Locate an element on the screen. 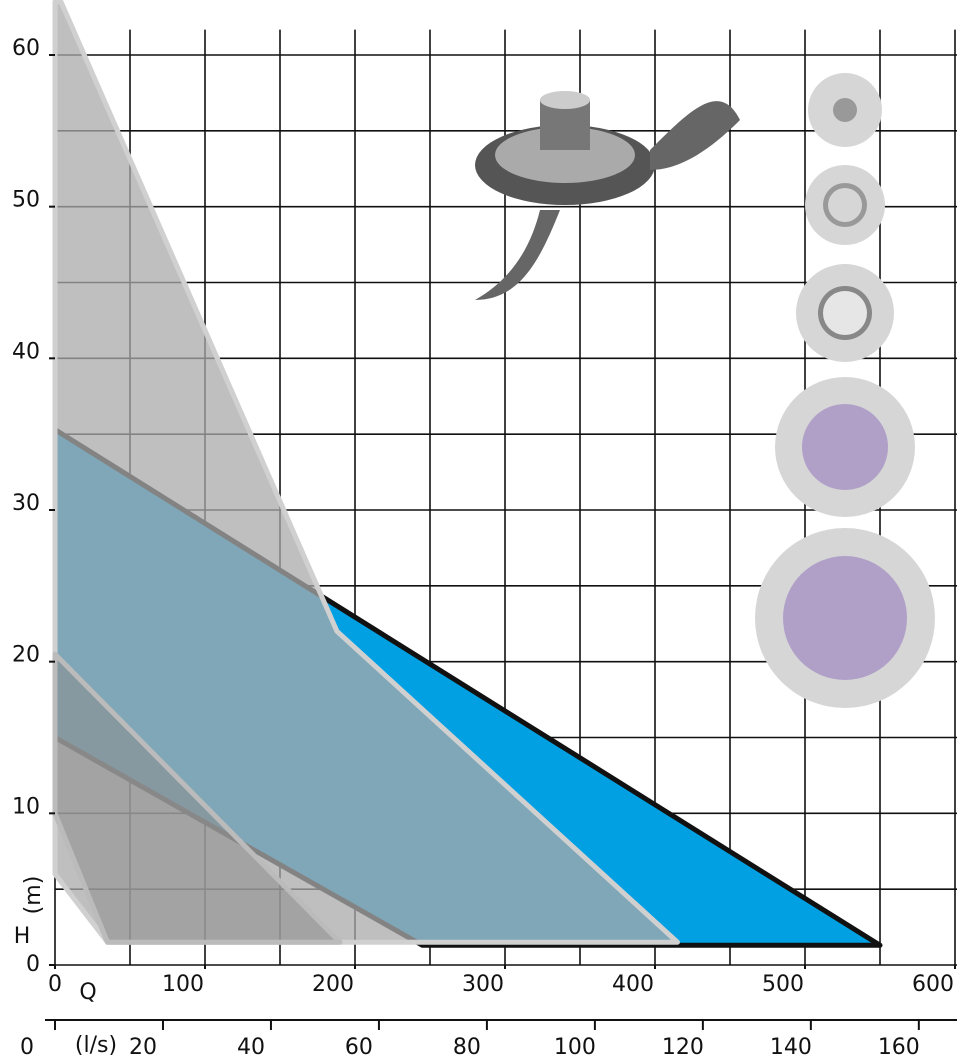 This screenshot has height=1061, width=957. y-tick-label: 50 is located at coordinates (26, 200).